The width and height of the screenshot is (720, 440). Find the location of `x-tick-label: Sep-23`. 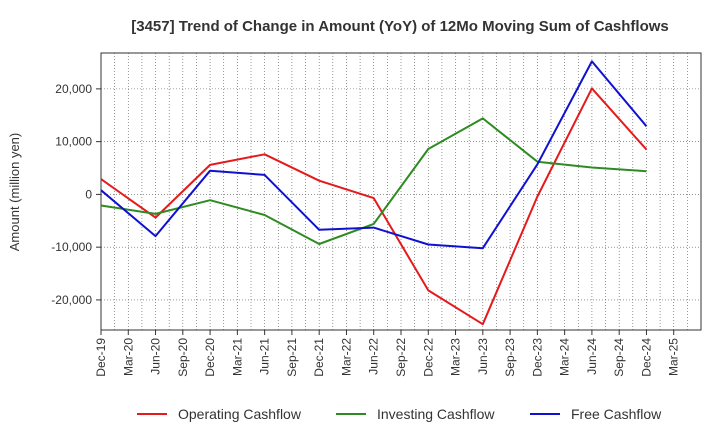

x-tick-label: Sep-23 is located at coordinates (510, 357).